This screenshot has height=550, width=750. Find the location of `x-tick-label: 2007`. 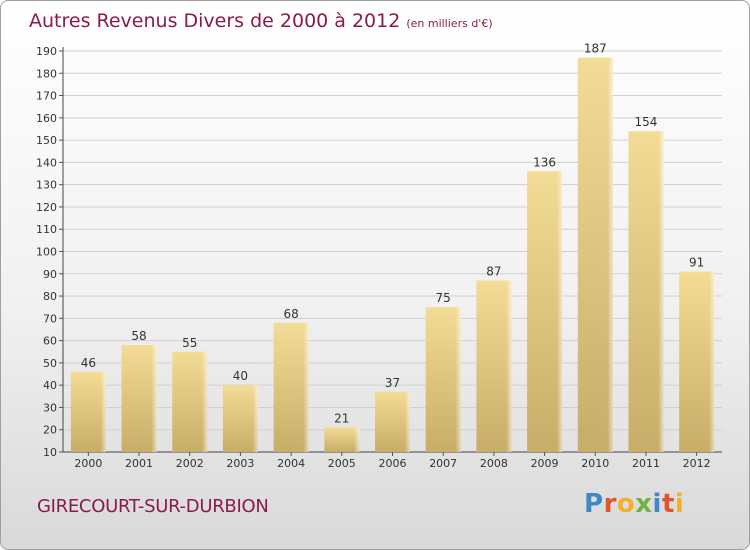

x-tick-label: 2007 is located at coordinates (443, 463).